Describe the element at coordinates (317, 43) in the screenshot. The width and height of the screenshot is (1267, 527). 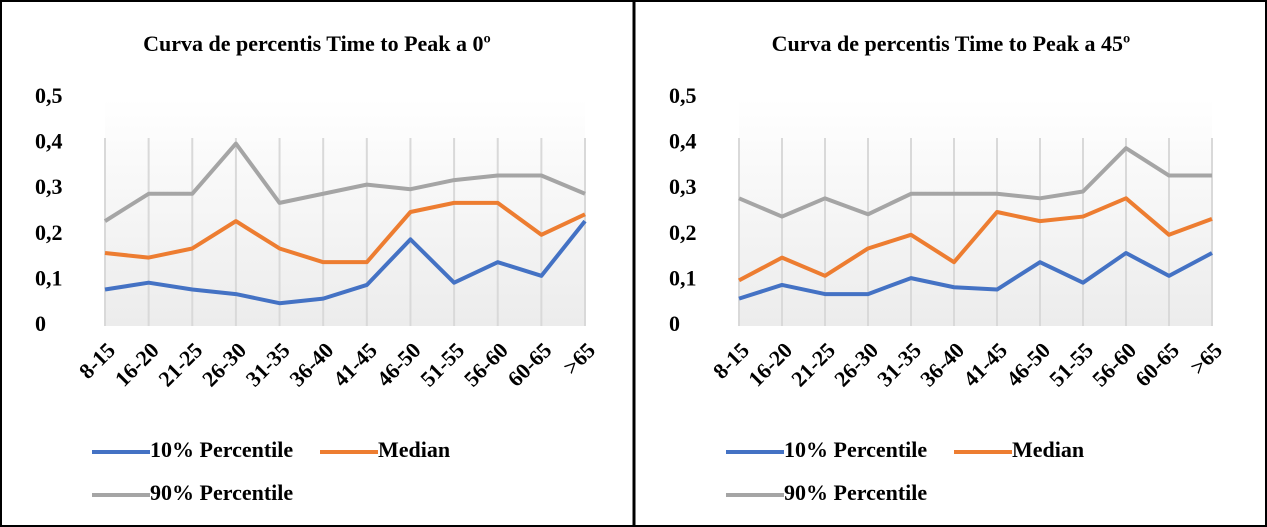
I see `chart-title: Curva de percentis Time to Peak a 0º` at that location.